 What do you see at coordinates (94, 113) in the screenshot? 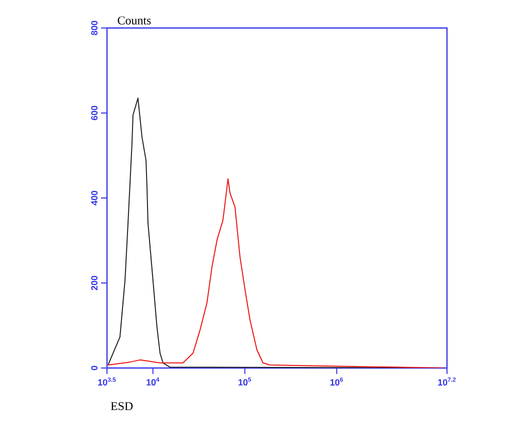
I see `y-tick-label: 600` at bounding box center [94, 113].